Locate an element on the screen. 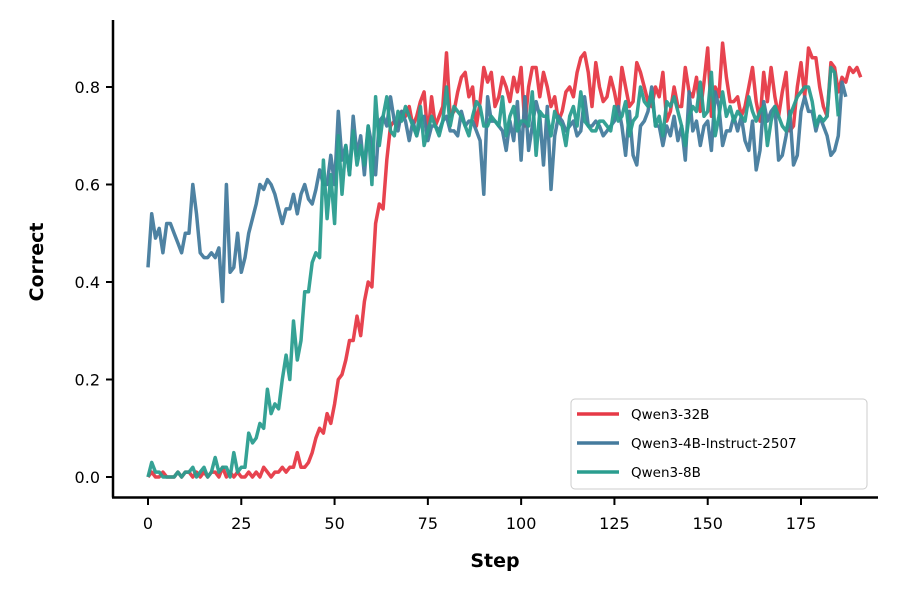 Image resolution: width=900 pixels, height=600 pixels. legend-frame is located at coordinates (719, 444).